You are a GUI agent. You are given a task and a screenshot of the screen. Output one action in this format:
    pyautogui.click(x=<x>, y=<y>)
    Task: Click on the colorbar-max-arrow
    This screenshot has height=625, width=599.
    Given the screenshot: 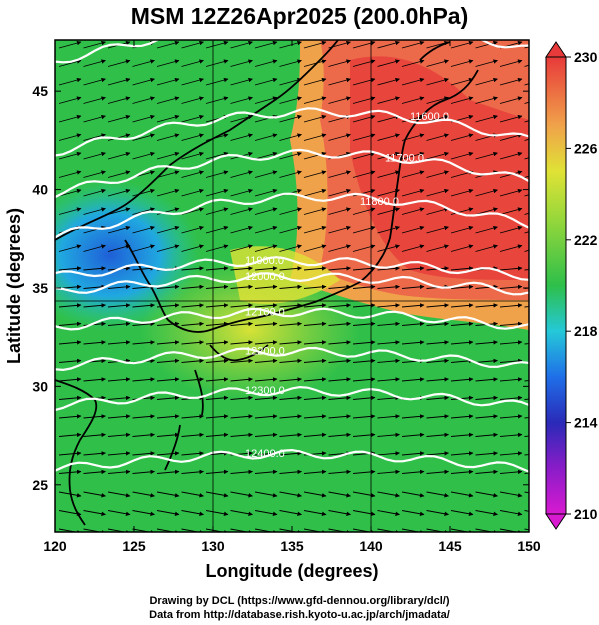 What is the action you would take?
    pyautogui.click(x=556, y=49)
    